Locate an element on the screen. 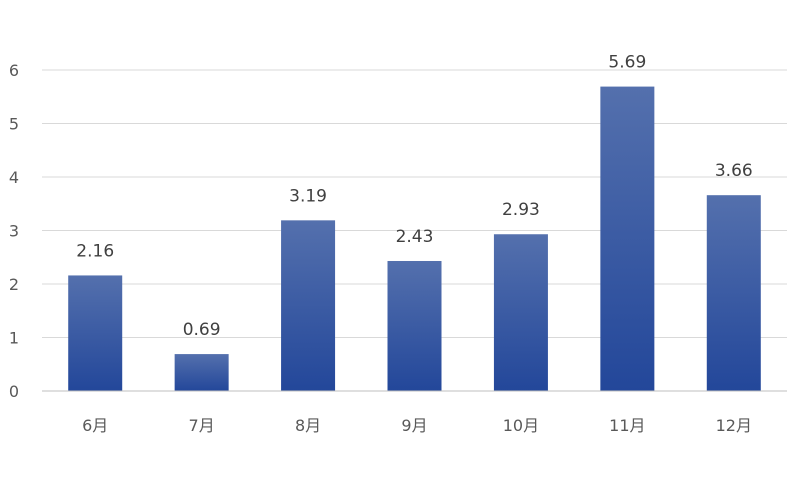 The height and width of the screenshot is (478, 808). y-tick-label: 1 is located at coordinates (14, 338).